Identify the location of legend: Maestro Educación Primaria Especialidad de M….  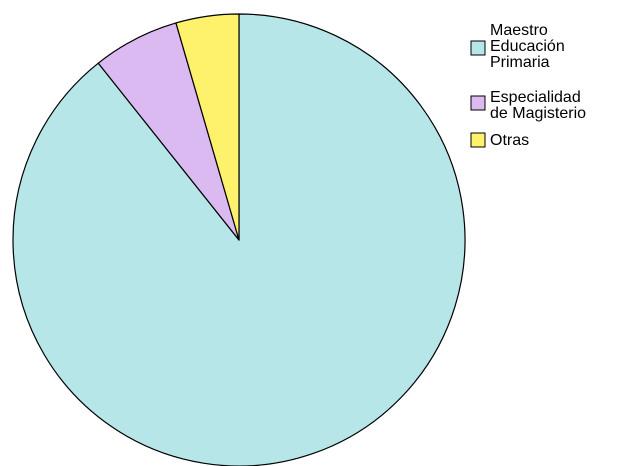
(528, 85).